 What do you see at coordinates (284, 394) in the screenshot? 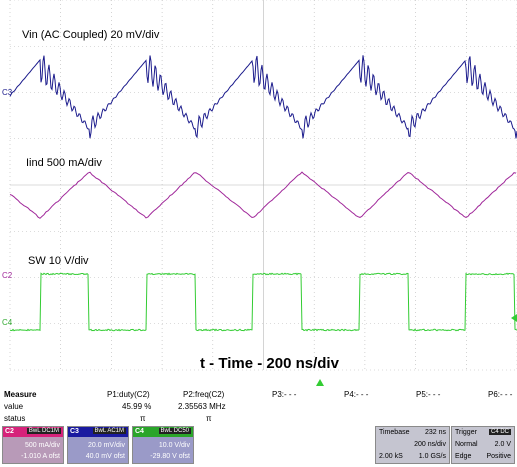
I see `p3-head: P3:- - -` at bounding box center [284, 394].